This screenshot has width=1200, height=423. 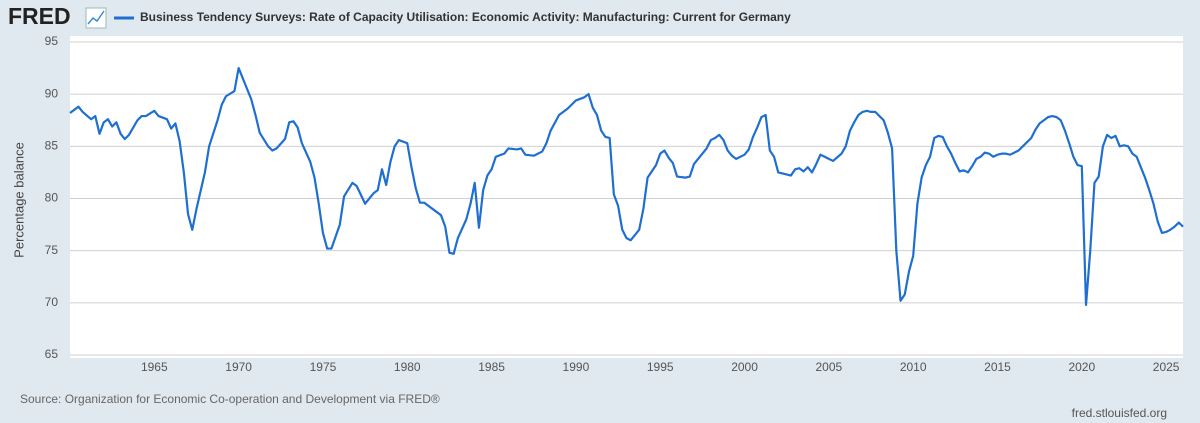 What do you see at coordinates (1119, 413) in the screenshot?
I see `site-credit: fred.stlouisfed.org` at bounding box center [1119, 413].